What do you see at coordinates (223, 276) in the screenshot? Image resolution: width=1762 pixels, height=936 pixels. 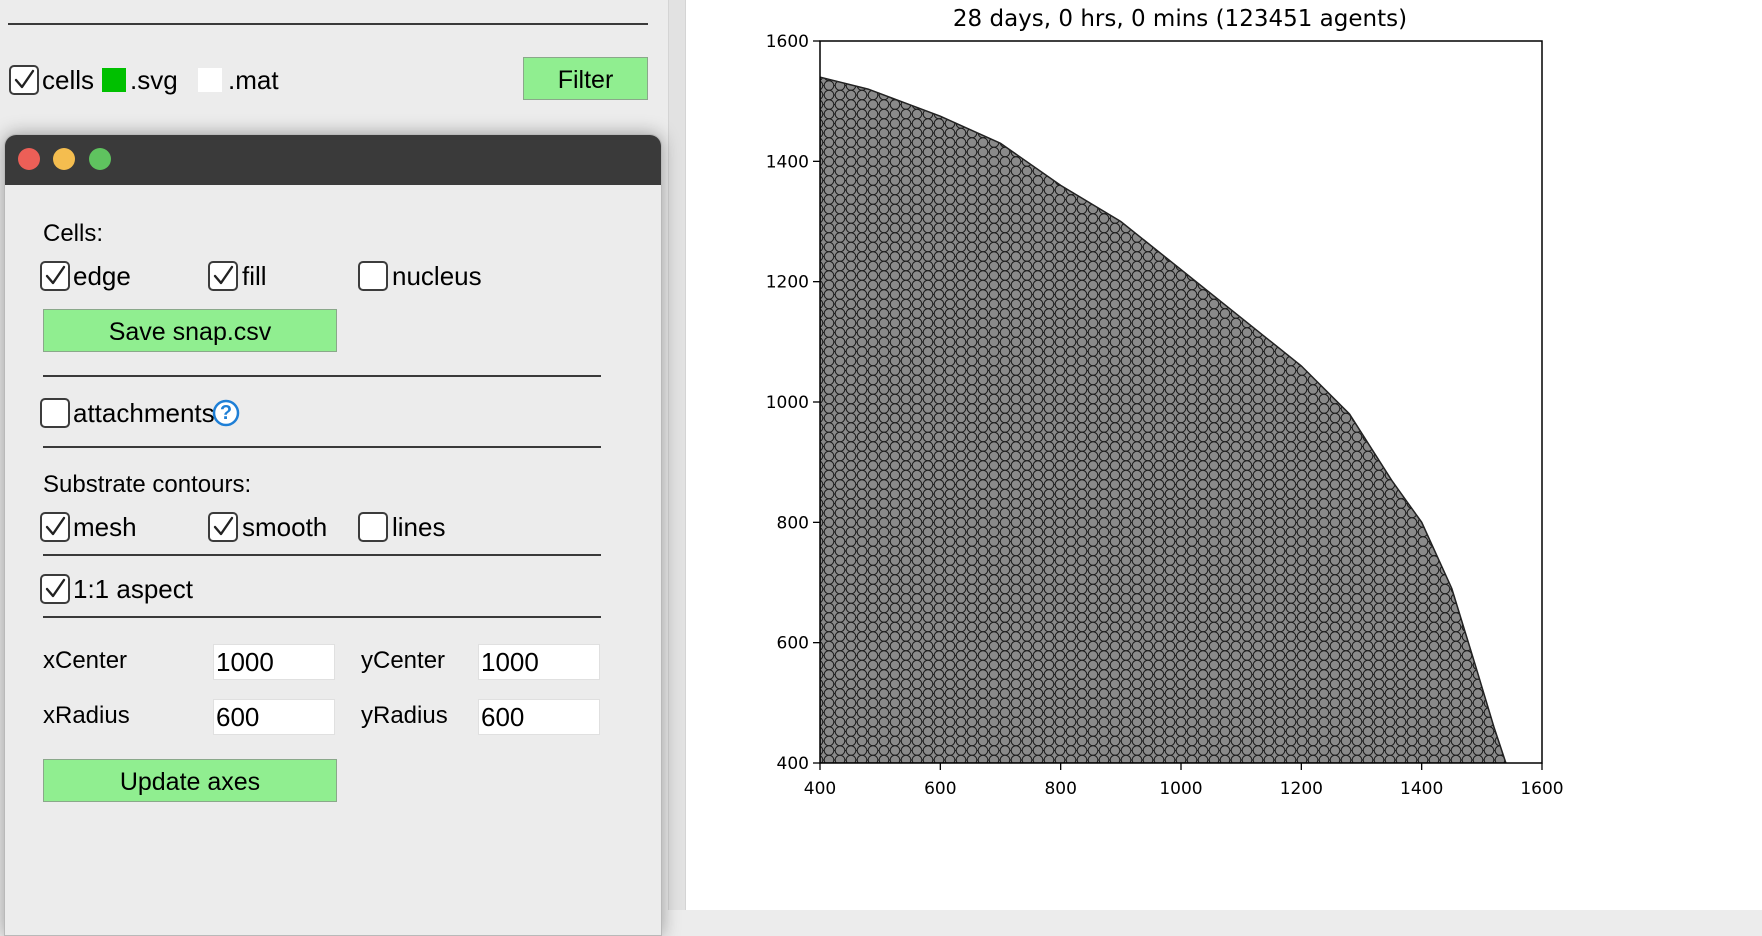 I see `fill-checkbox` at bounding box center [223, 276].